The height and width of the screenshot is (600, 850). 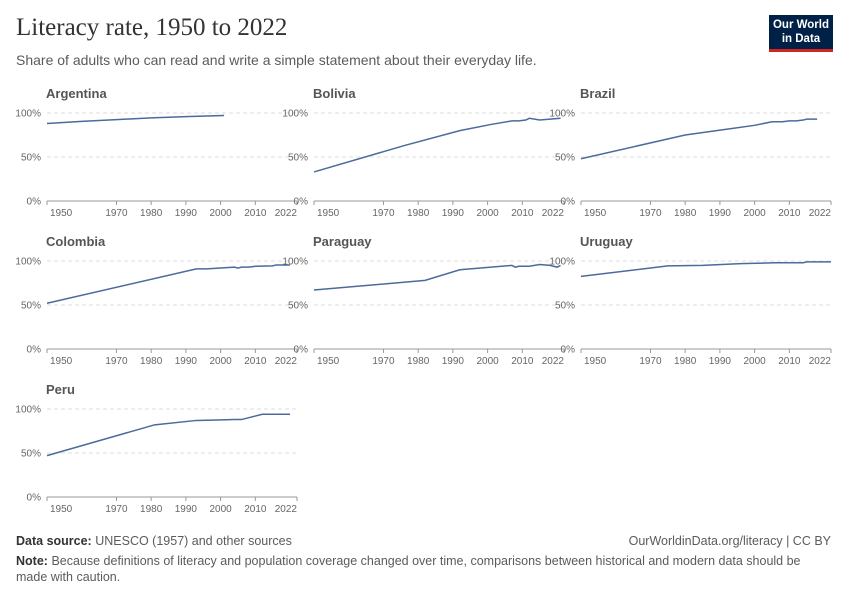 What do you see at coordinates (801, 39) in the screenshot?
I see `logo-line: in Data` at bounding box center [801, 39].